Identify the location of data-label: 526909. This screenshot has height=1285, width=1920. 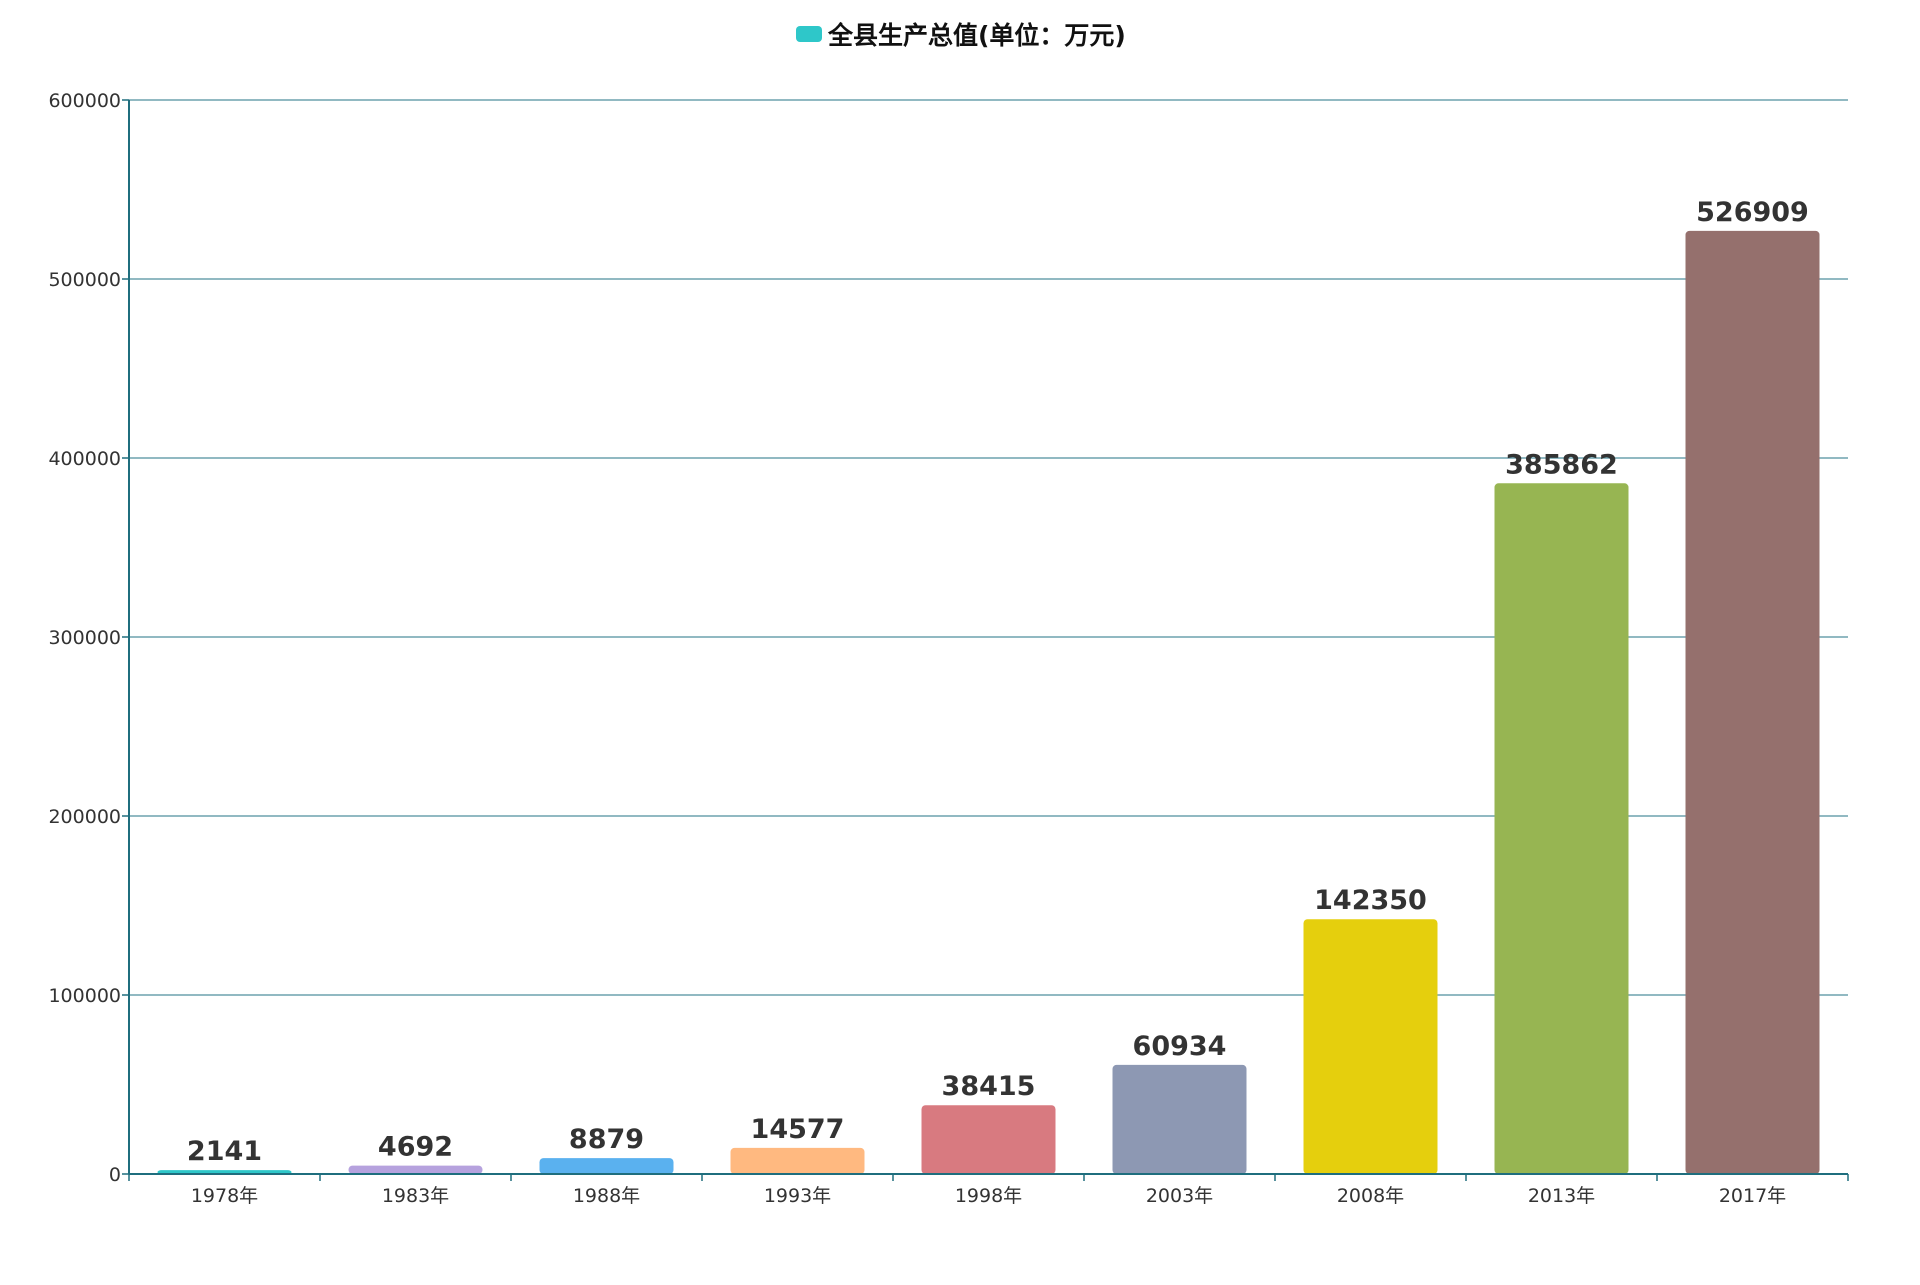
(1752, 212).